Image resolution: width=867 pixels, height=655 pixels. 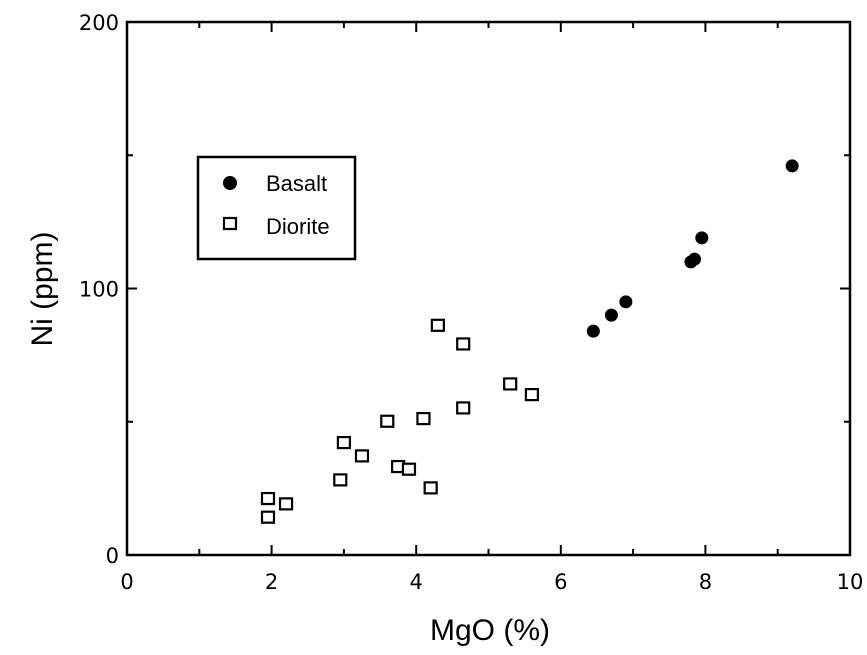 What do you see at coordinates (230, 183) in the screenshot?
I see `legend-basalt-marker` at bounding box center [230, 183].